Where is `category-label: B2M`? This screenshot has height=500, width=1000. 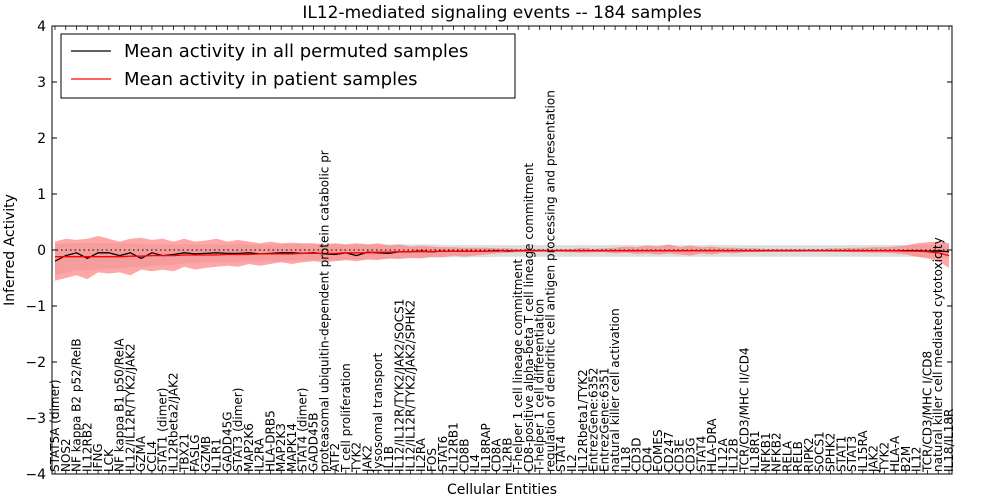
category-label: B2M is located at coordinates (906, 459).